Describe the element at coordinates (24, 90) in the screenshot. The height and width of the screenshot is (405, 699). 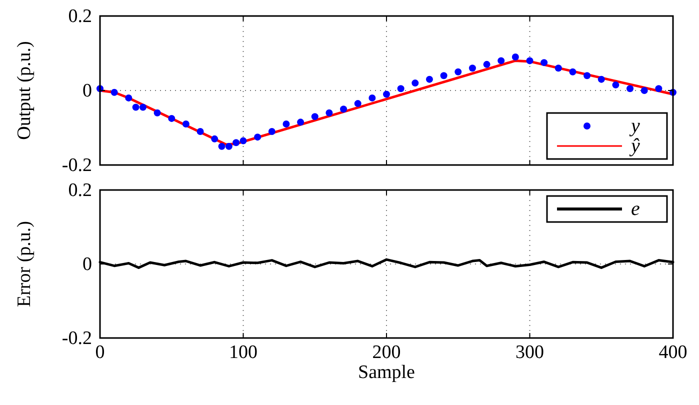
I see `y-axis-title: Output (p.u.)` at that location.